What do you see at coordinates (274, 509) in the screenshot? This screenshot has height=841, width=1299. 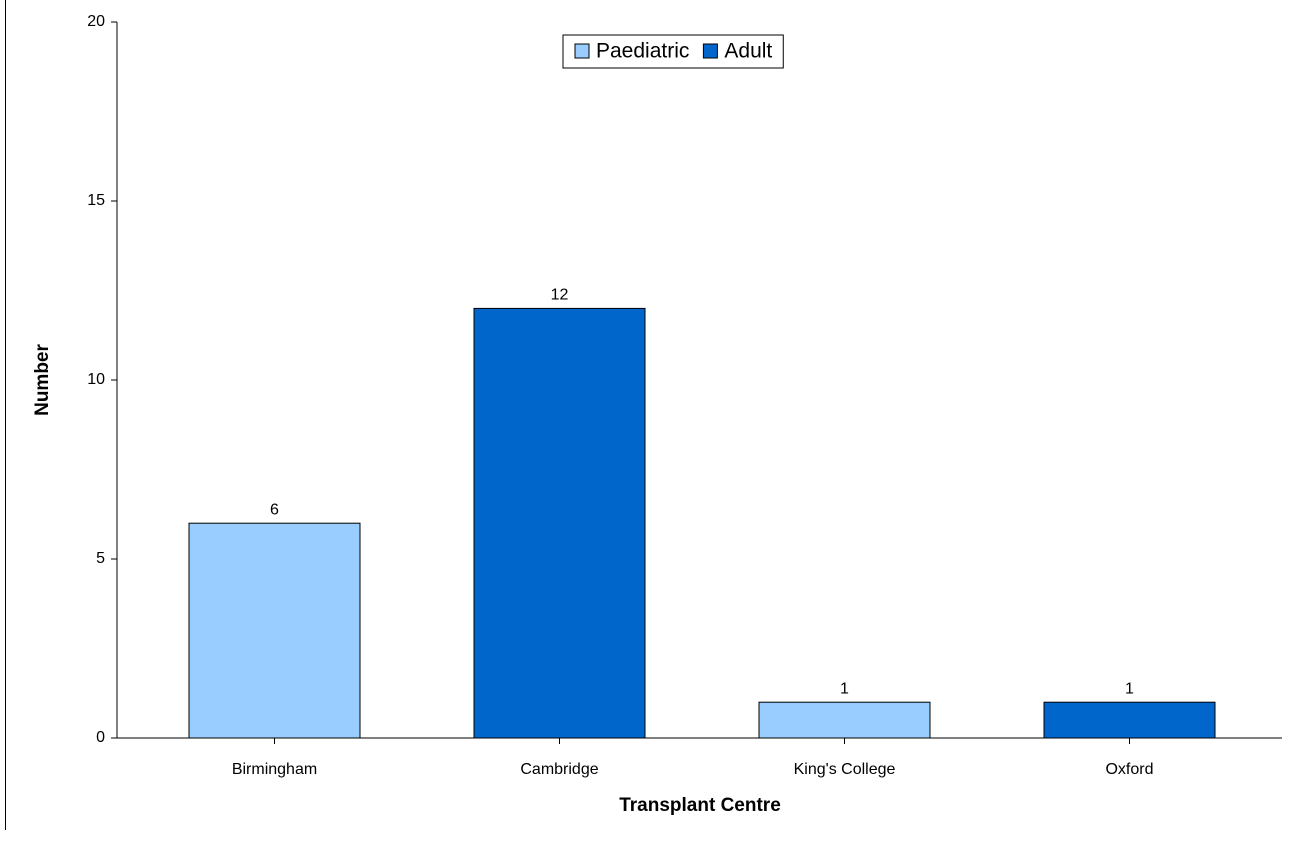 I see `data-label: 6` at bounding box center [274, 509].